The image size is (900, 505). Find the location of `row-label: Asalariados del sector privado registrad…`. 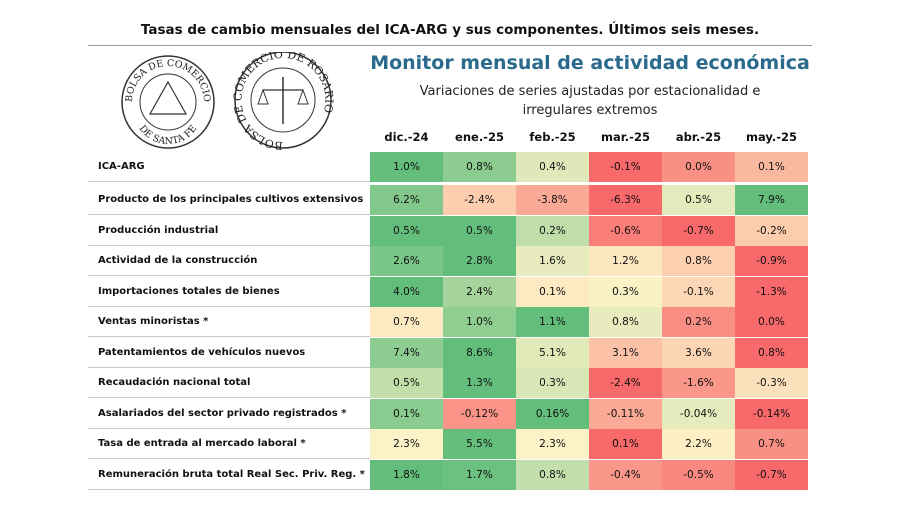

row-label: Asalariados del sector privado registrad… is located at coordinates (229, 414).